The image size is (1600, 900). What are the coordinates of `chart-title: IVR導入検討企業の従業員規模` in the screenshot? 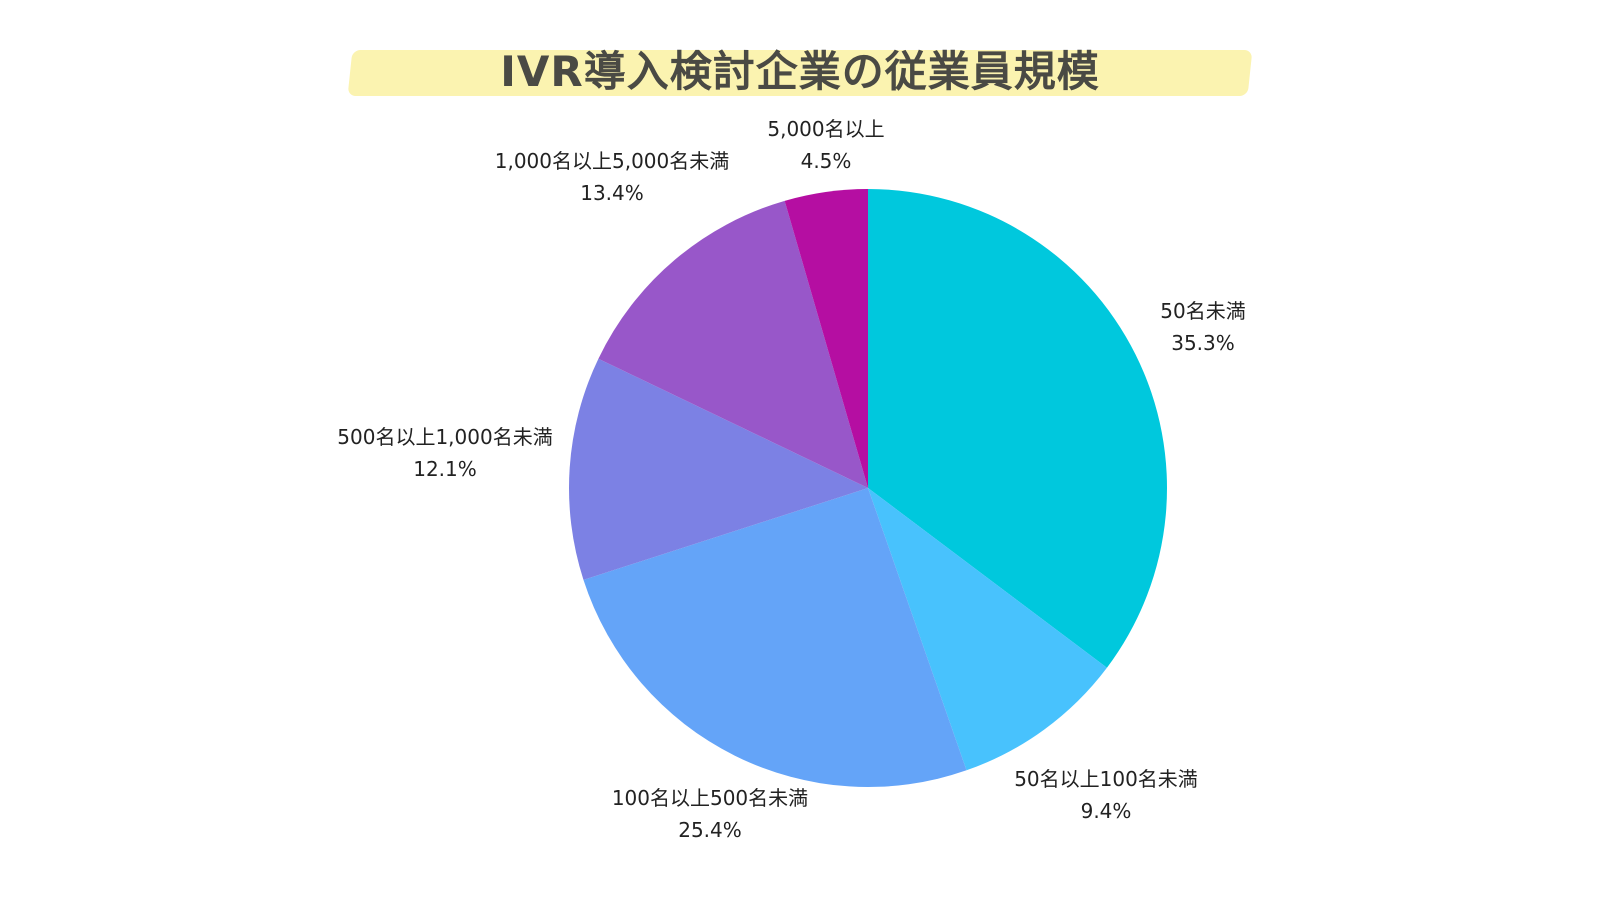 It's located at (800, 71).